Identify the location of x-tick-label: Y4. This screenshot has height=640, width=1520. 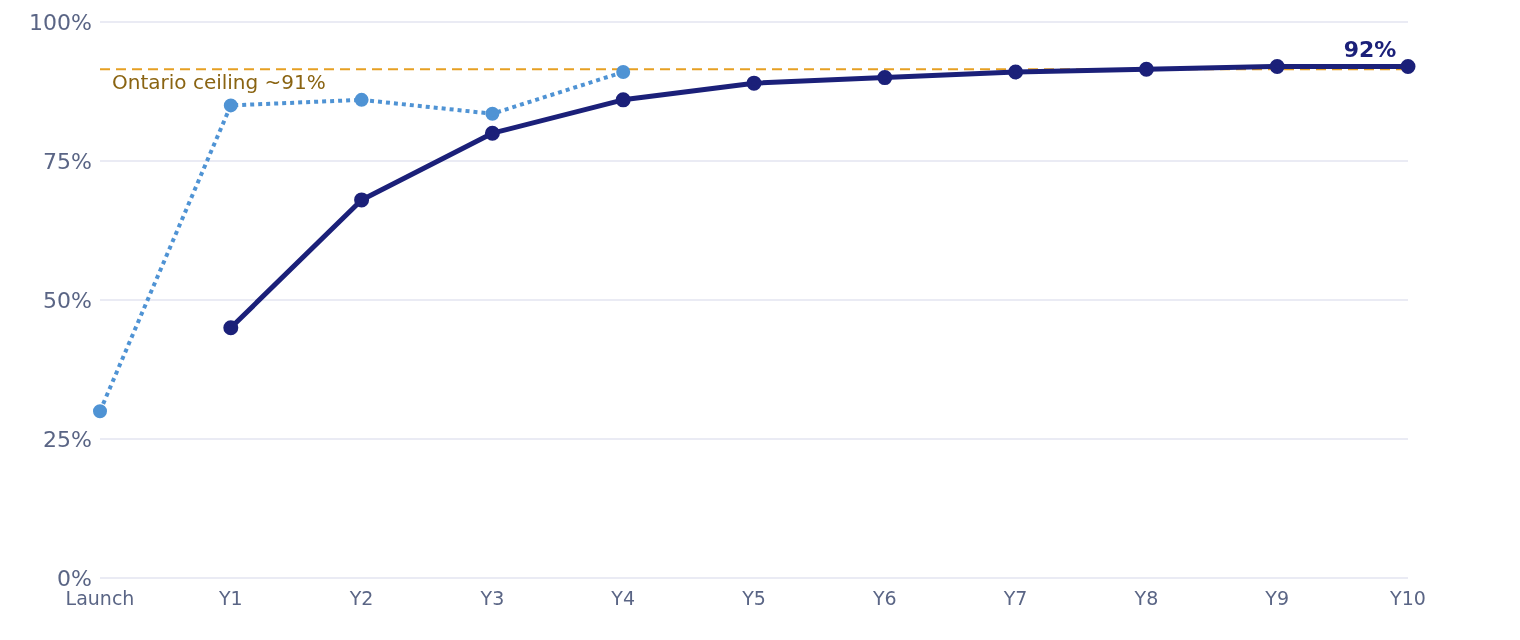
(623, 598).